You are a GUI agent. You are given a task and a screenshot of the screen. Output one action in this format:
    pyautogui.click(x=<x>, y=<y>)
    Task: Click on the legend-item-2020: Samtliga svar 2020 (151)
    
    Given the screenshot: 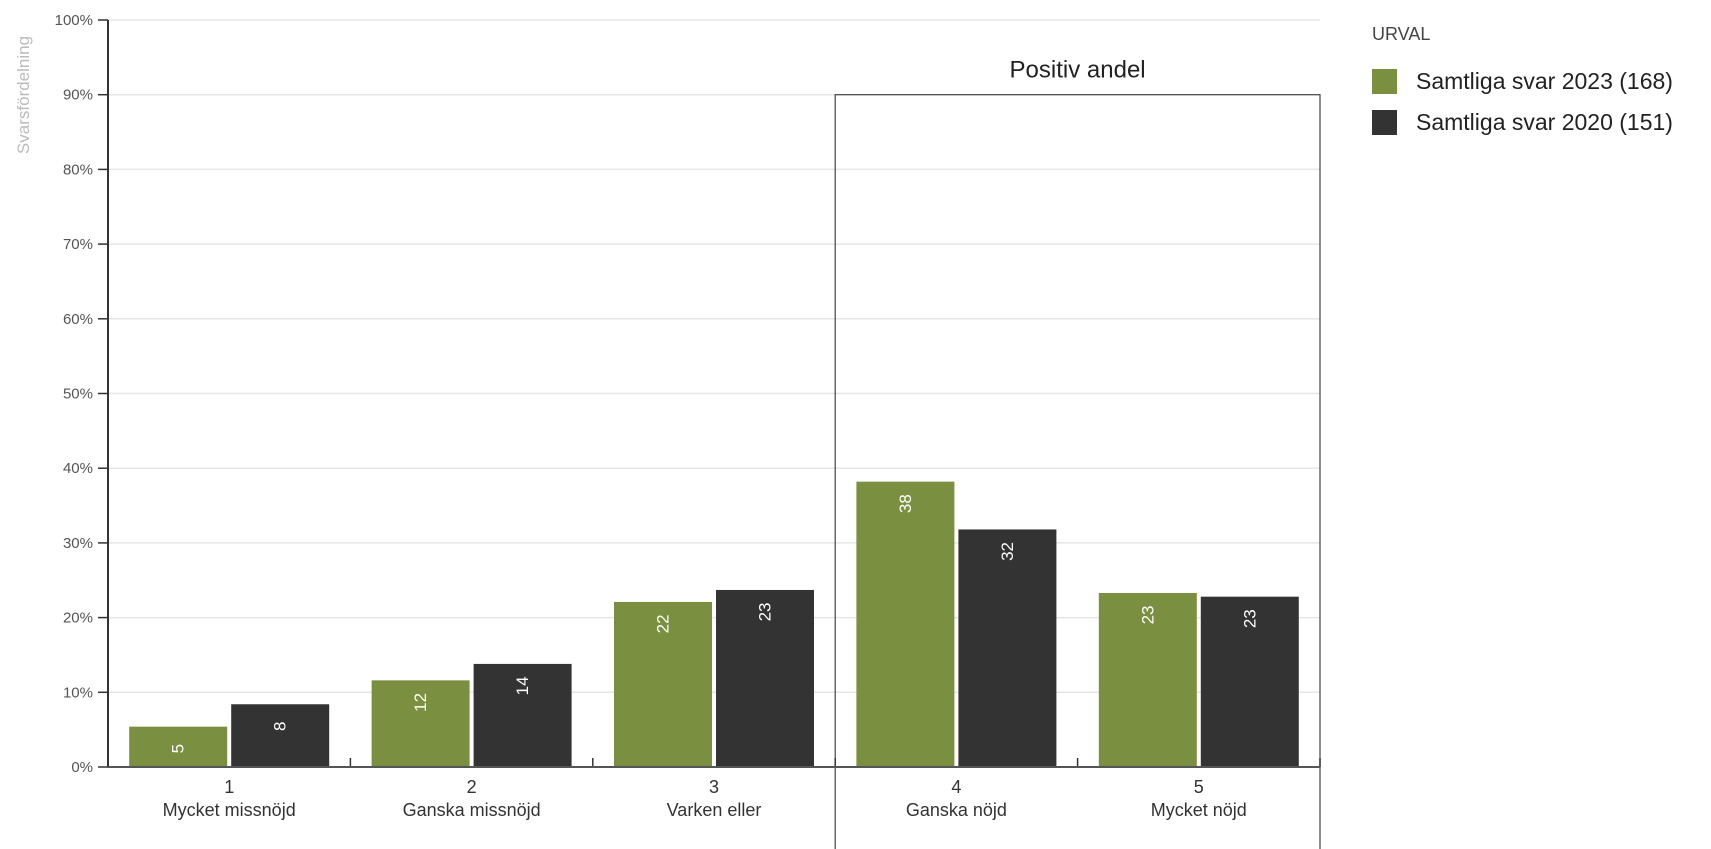 What is the action you would take?
    pyautogui.click(x=1522, y=122)
    